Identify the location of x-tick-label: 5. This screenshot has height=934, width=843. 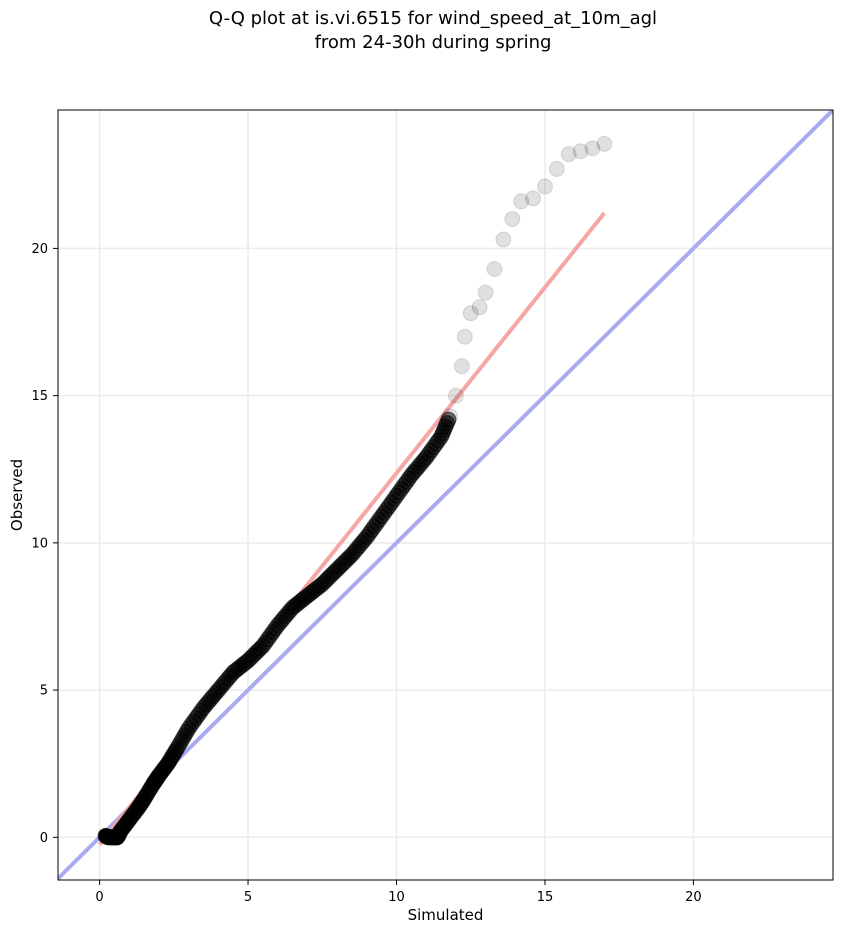
(248, 897).